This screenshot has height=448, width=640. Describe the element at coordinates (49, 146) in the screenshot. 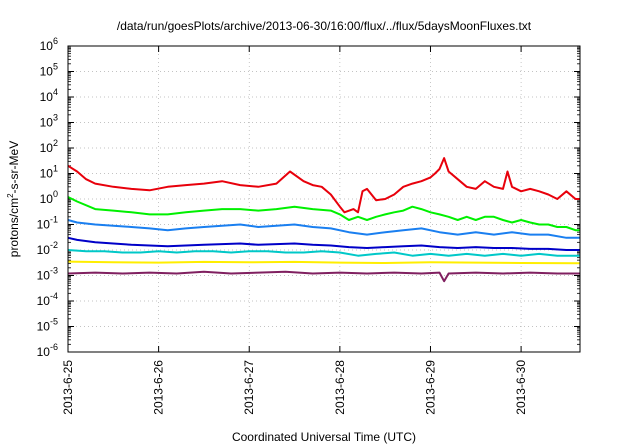

I see `y-tick-label: 10²` at that location.